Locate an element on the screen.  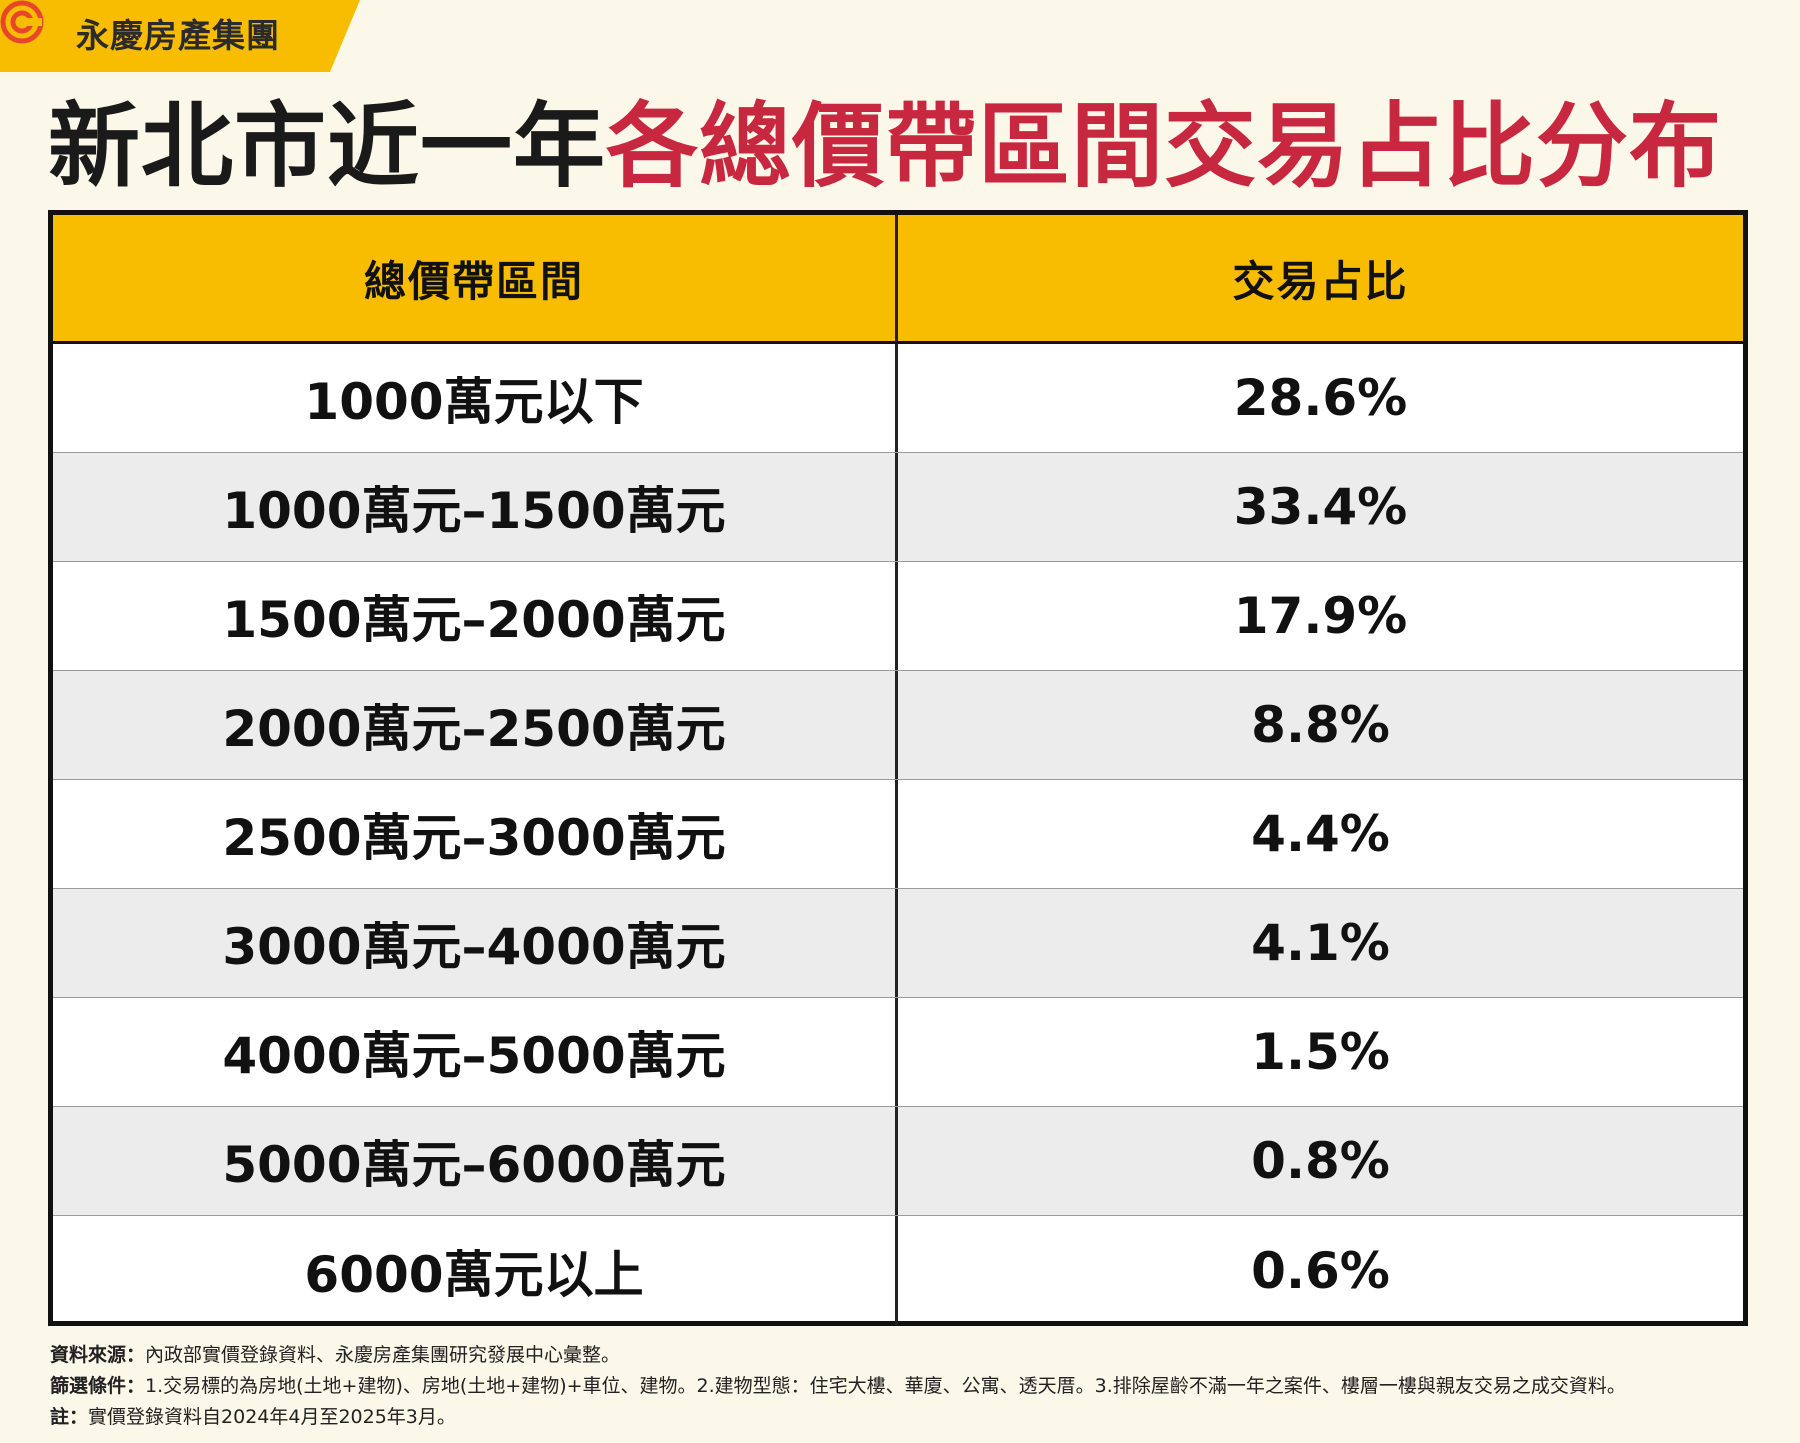
table-row: 2500萬元–3000萬元 4.4% is located at coordinates (898, 834).